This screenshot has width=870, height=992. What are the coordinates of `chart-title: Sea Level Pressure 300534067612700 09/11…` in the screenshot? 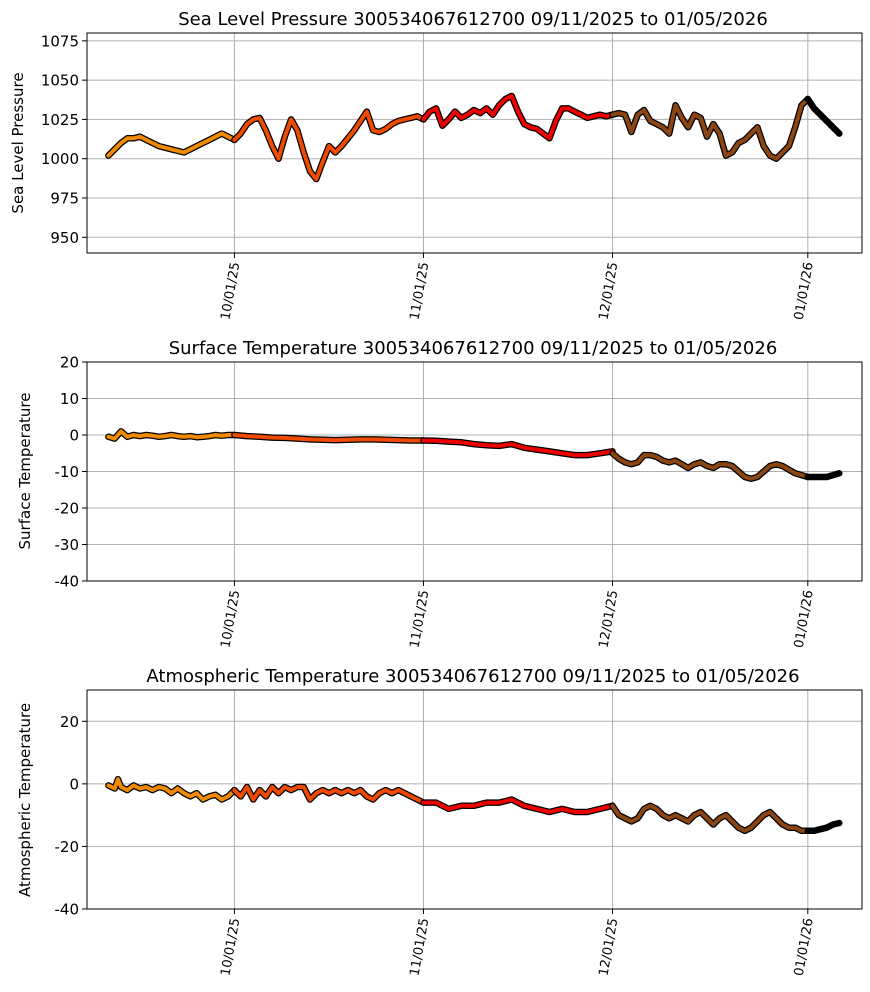 It's located at (473, 19).